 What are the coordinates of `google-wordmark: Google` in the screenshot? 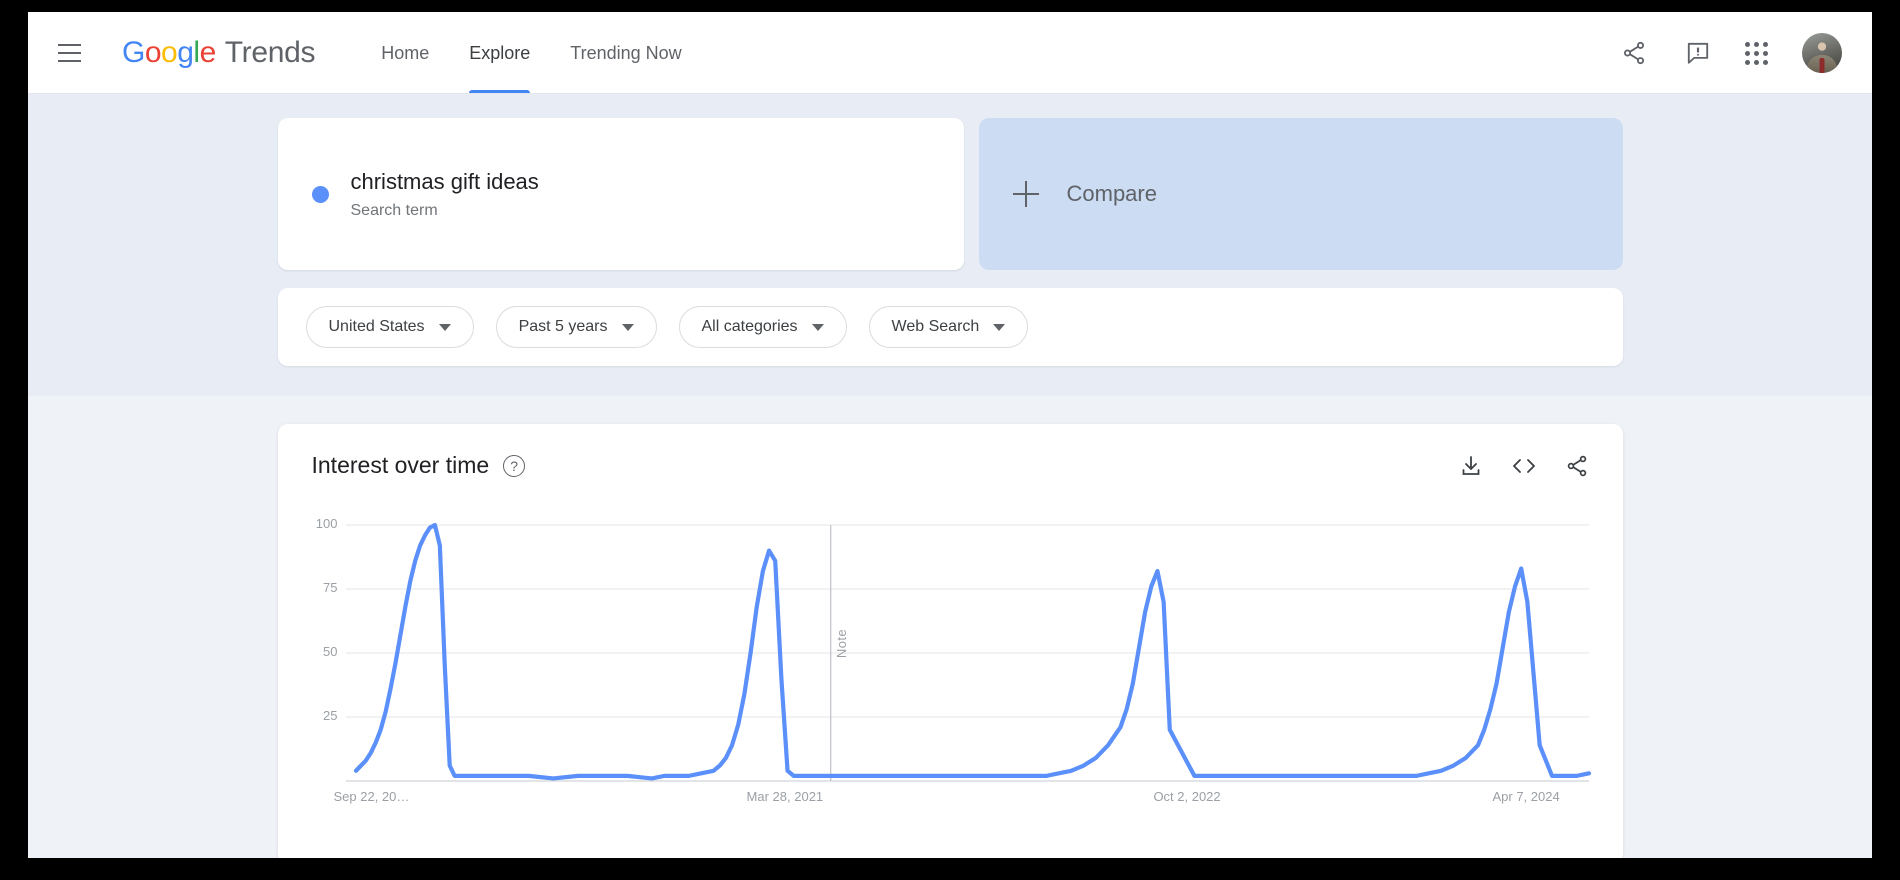 It's located at (169, 52).